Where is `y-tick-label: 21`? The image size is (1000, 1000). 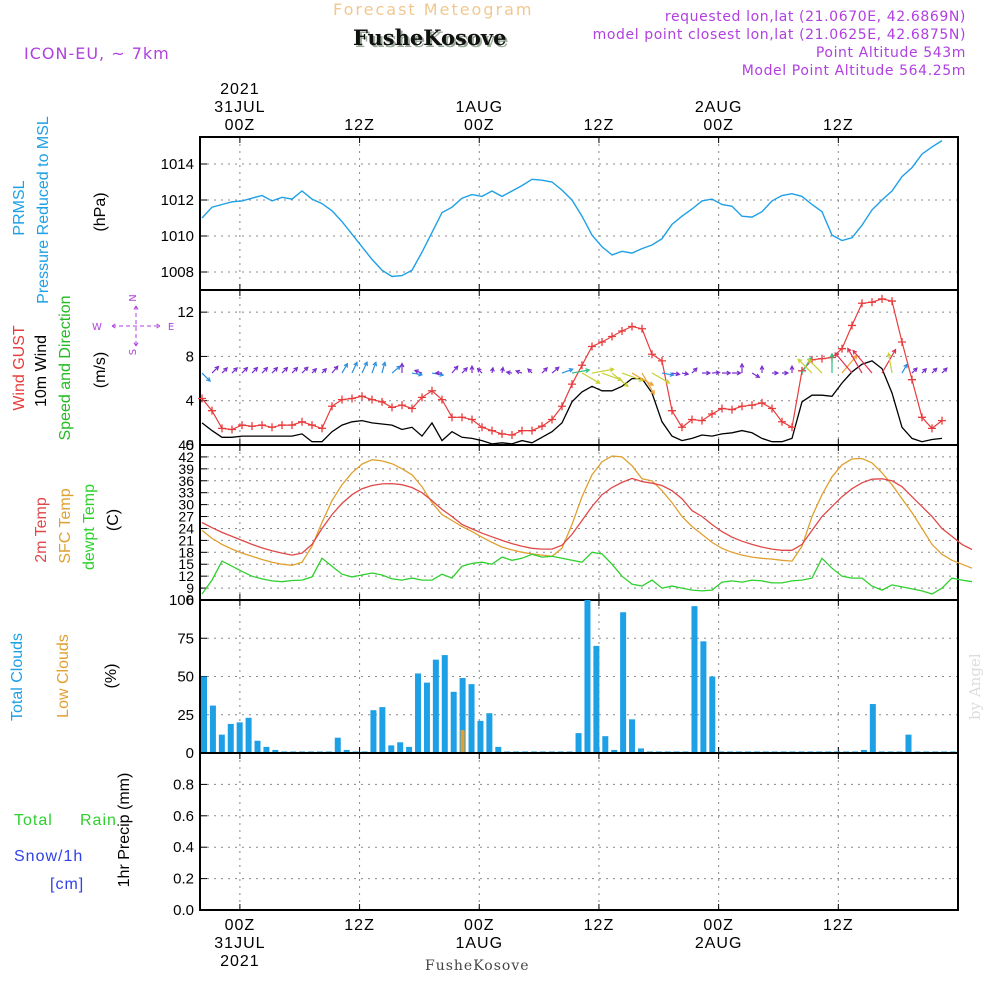
y-tick-label: 21 is located at coordinates (186, 540).